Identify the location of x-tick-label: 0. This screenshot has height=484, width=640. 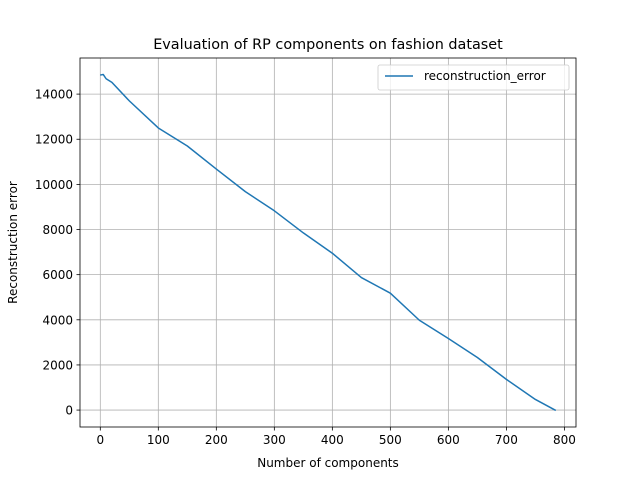
(100, 440).